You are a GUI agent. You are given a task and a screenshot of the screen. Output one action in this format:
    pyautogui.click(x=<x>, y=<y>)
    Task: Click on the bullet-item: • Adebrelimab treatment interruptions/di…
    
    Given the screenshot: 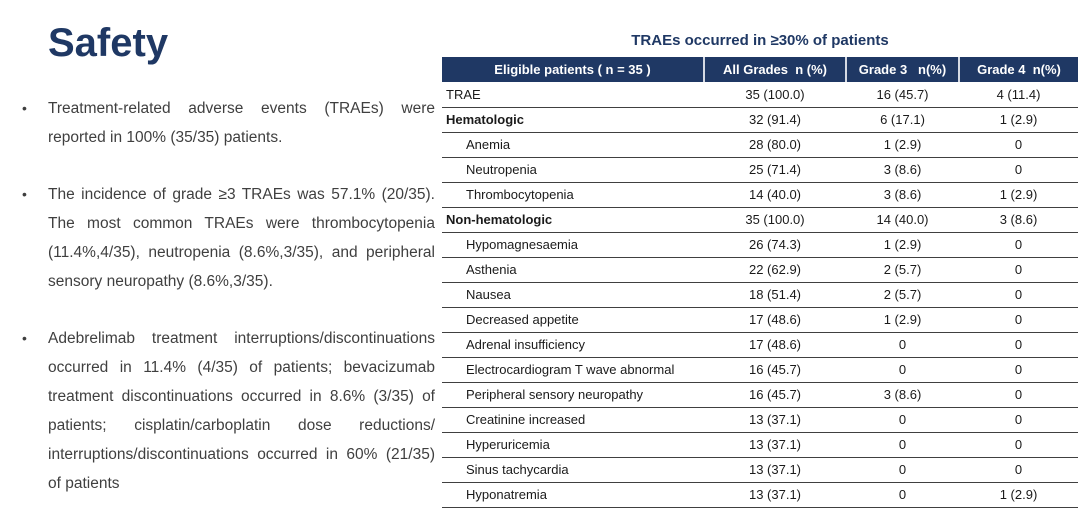 What is the action you would take?
    pyautogui.click(x=227, y=411)
    